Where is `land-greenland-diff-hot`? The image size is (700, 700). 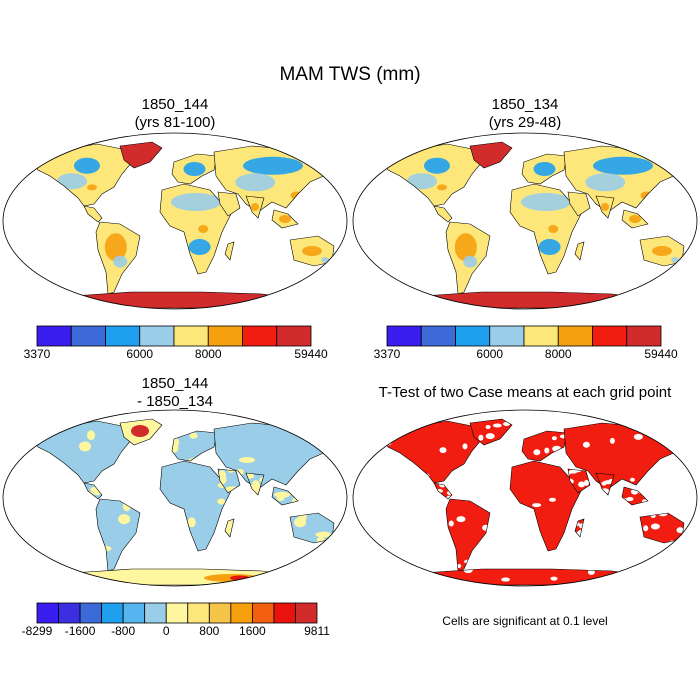 land-greenland-diff-hot is located at coordinates (140, 431).